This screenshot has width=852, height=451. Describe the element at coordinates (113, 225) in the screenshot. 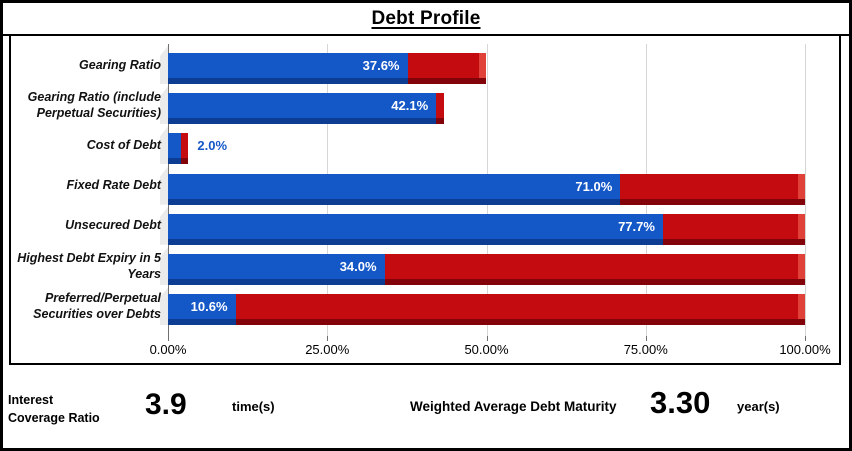

I see `category-label: Unsecured Debt` at that location.